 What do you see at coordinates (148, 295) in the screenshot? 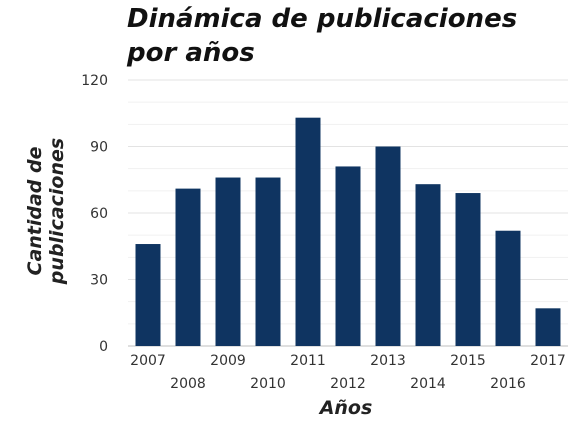
I see `bar-2007` at bounding box center [148, 295].